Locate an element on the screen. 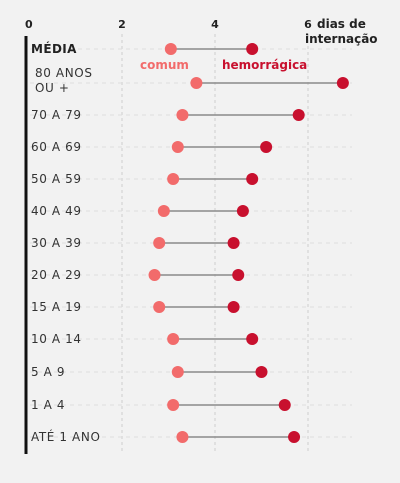  category-label: 5 A 9 is located at coordinates (48, 372).